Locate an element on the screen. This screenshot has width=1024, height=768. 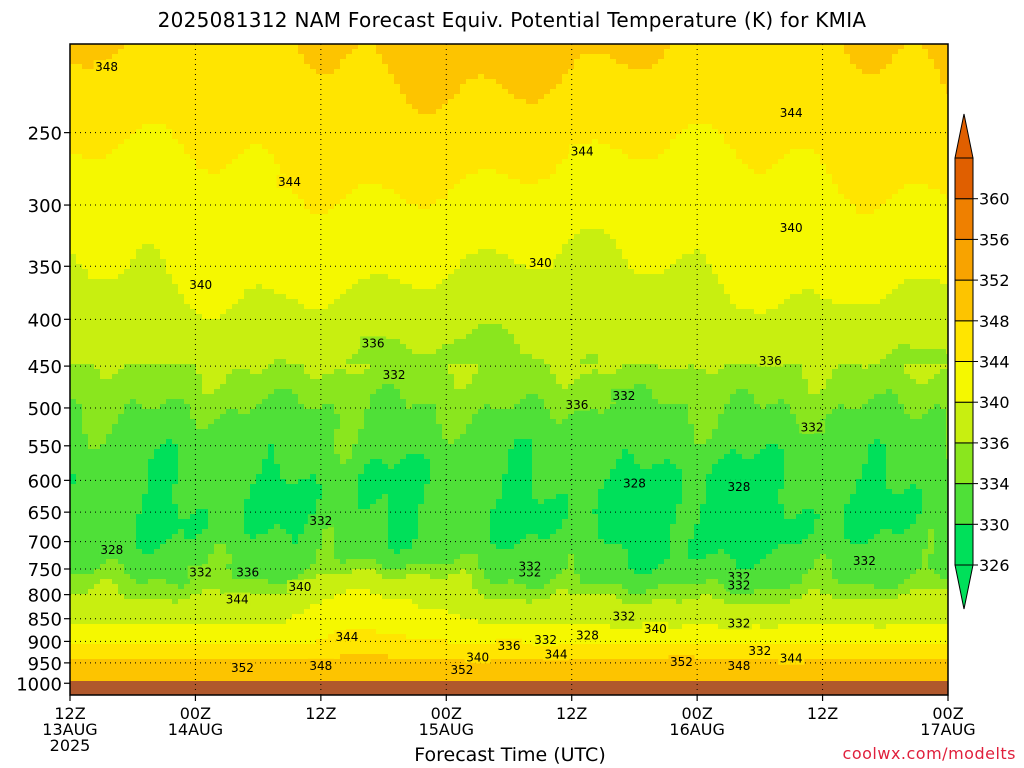
y-tick-label: 950 is located at coordinates (45, 664).